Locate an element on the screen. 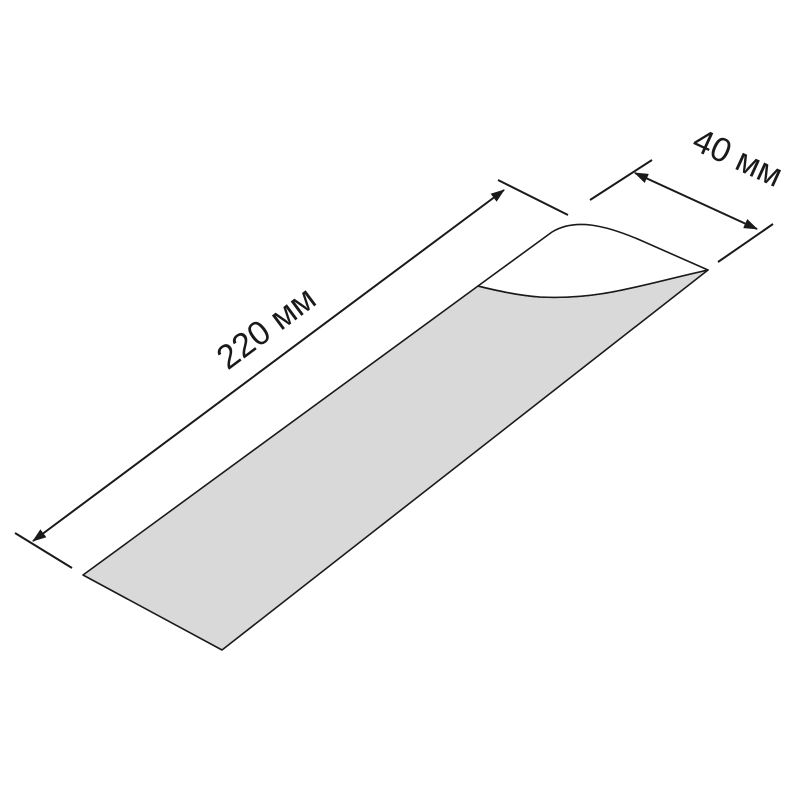 This screenshot has height=800, width=800. width-extension-line-right is located at coordinates (745, 243).